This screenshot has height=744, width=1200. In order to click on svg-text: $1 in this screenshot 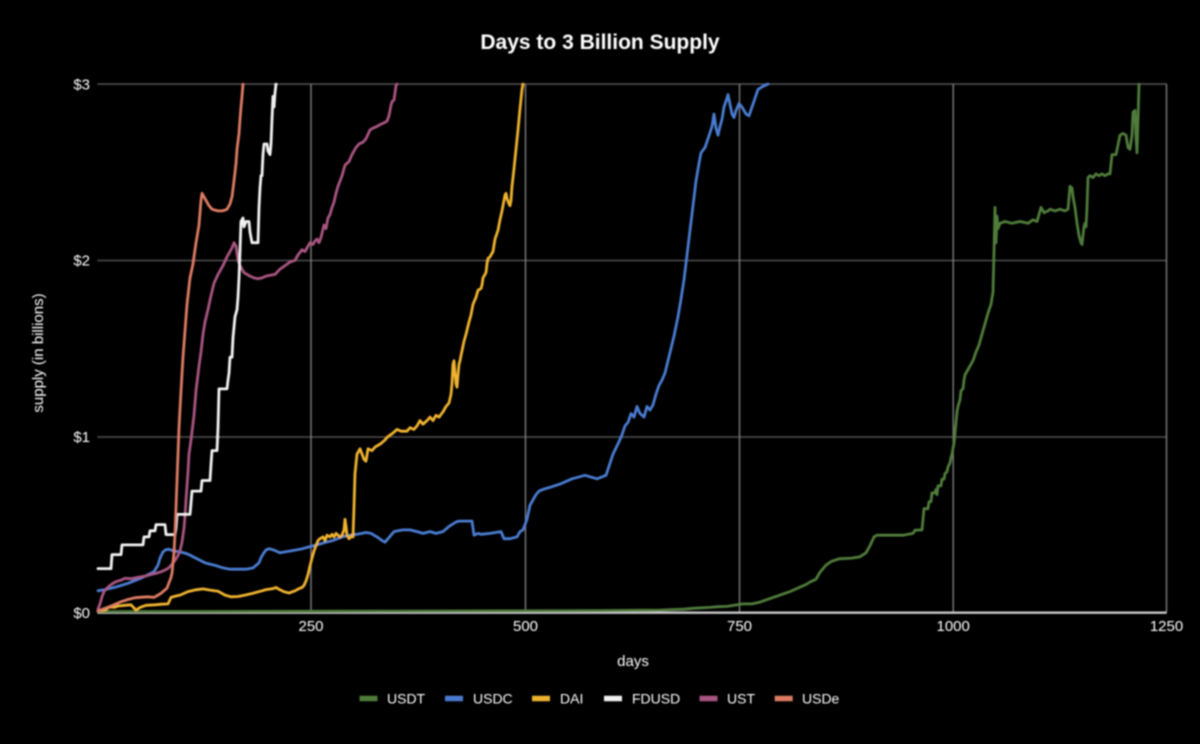, I will do `click(81, 437)`.